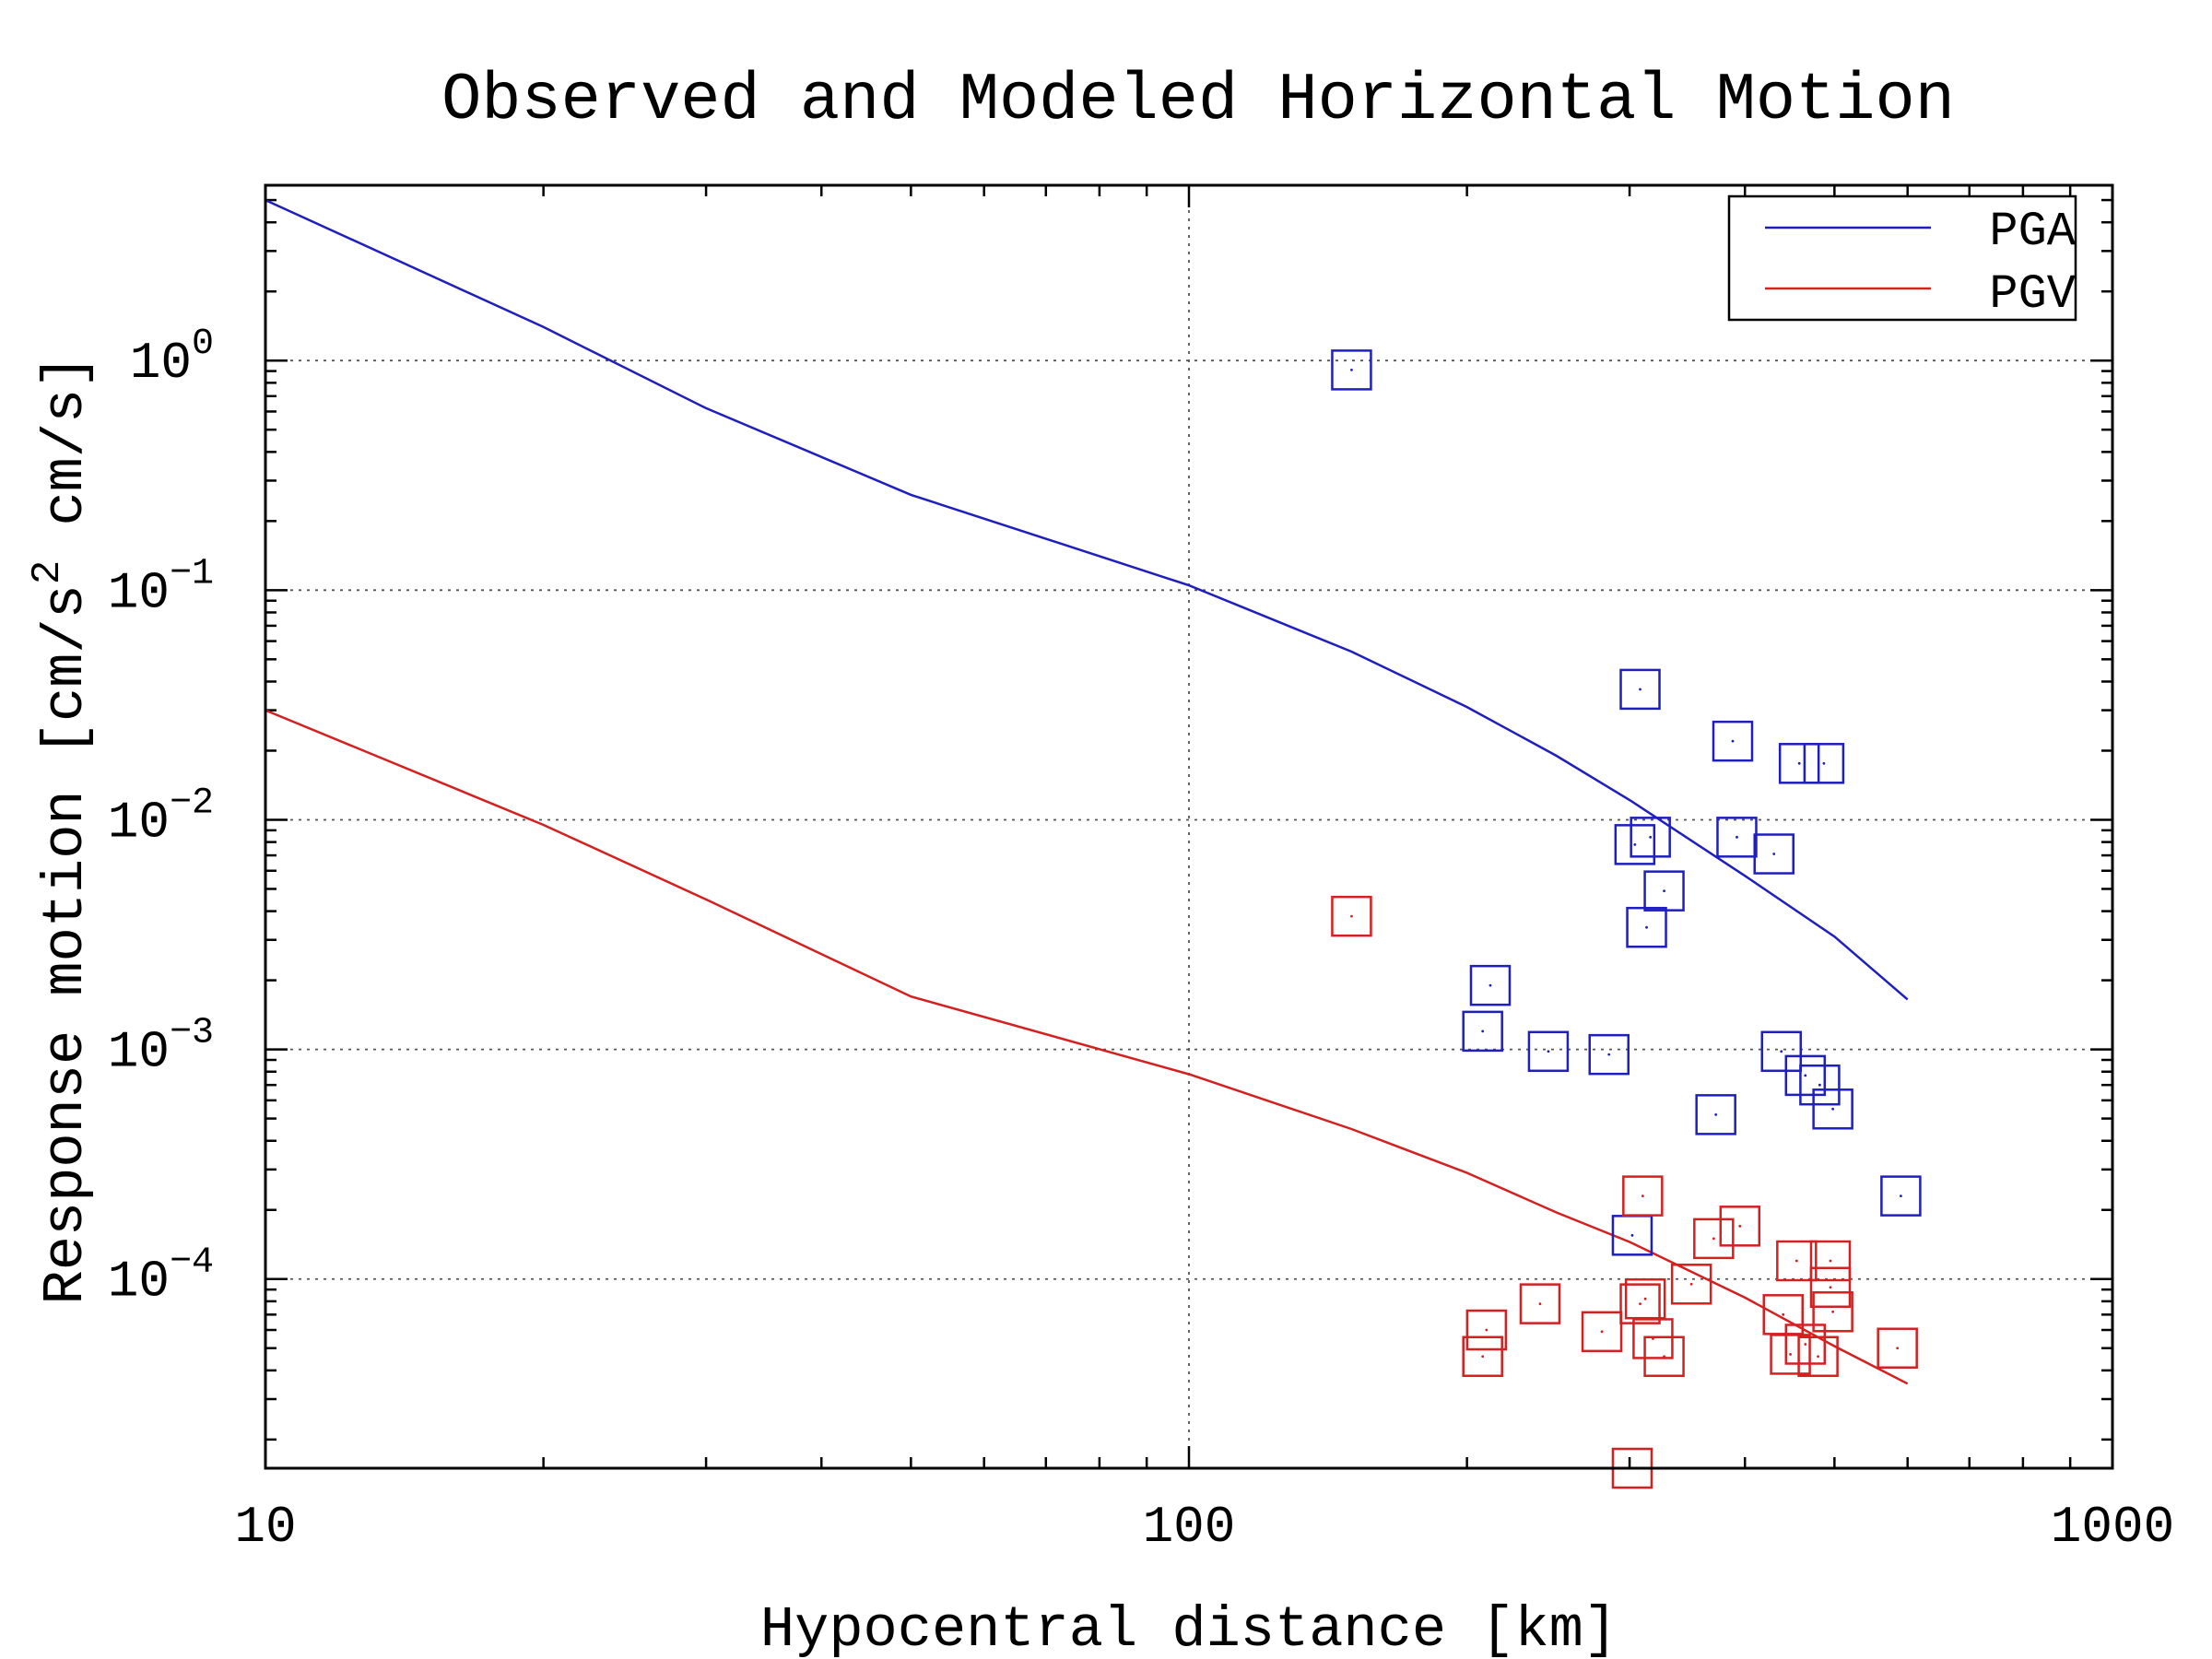 The width and height of the screenshot is (2212, 1659). I want to click on legend-box, so click(1902, 258).